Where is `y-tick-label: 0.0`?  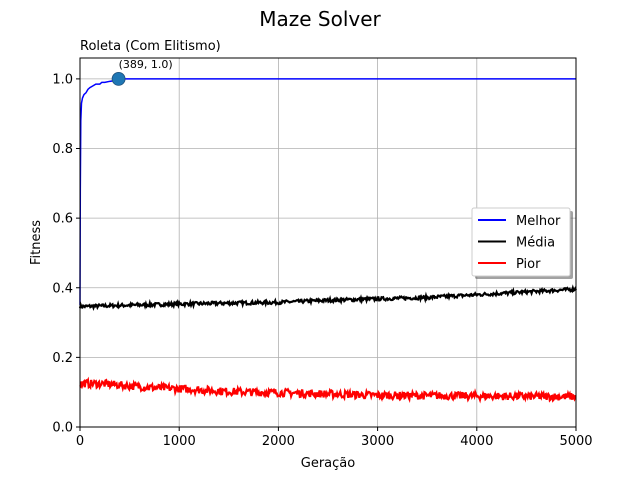
y-tick-label: 0.0 is located at coordinates (62, 428).